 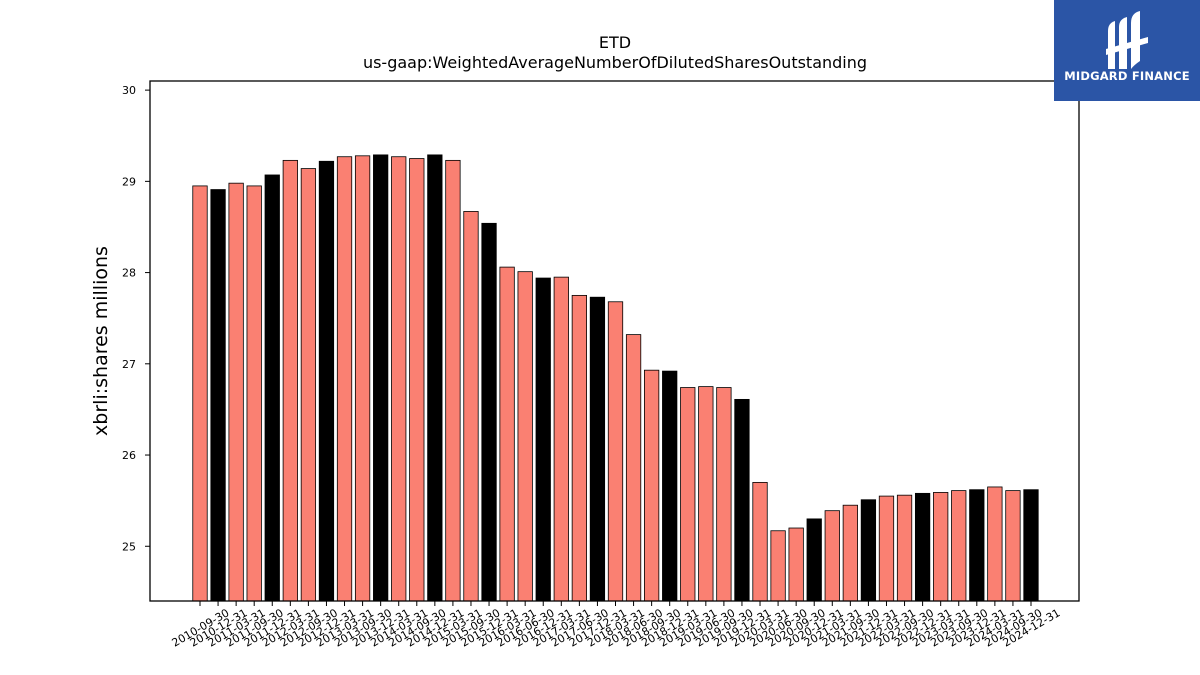 What do you see at coordinates (129, 546) in the screenshot?
I see `y-tick-label: 25` at bounding box center [129, 546].